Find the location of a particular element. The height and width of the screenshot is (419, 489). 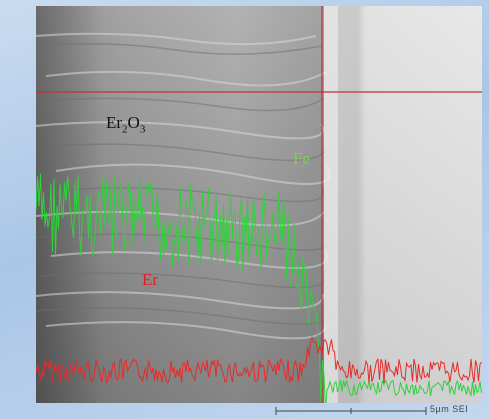

scale-label: 5µm SEI is located at coordinates (449, 409).